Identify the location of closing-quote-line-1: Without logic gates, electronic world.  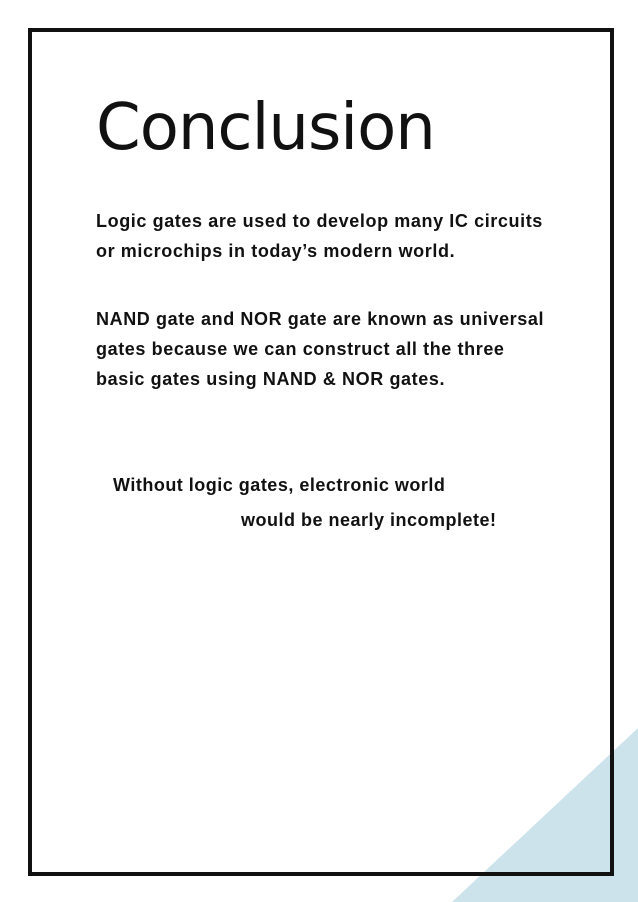
(279, 485).